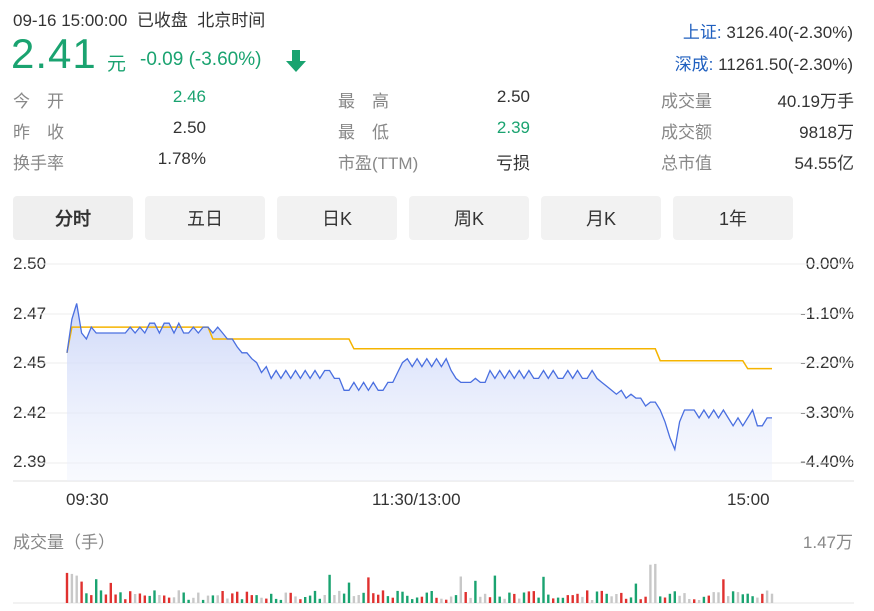 This screenshot has width=874, height=611. I want to click on stat-open-label: 今 开, so click(38, 101).